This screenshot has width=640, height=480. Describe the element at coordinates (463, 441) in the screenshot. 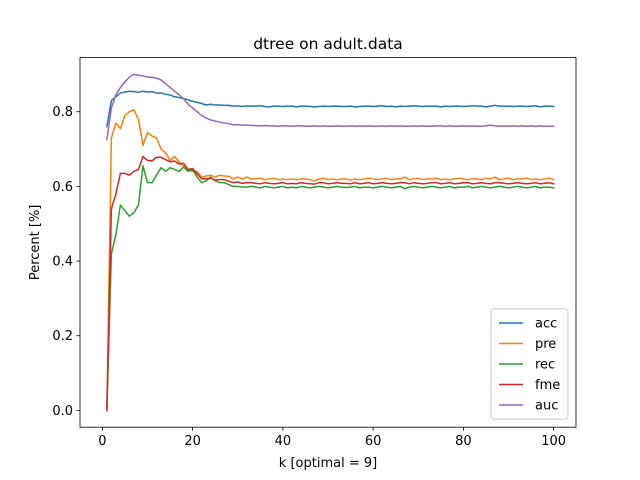

I see `x-tick-label: 80` at that location.